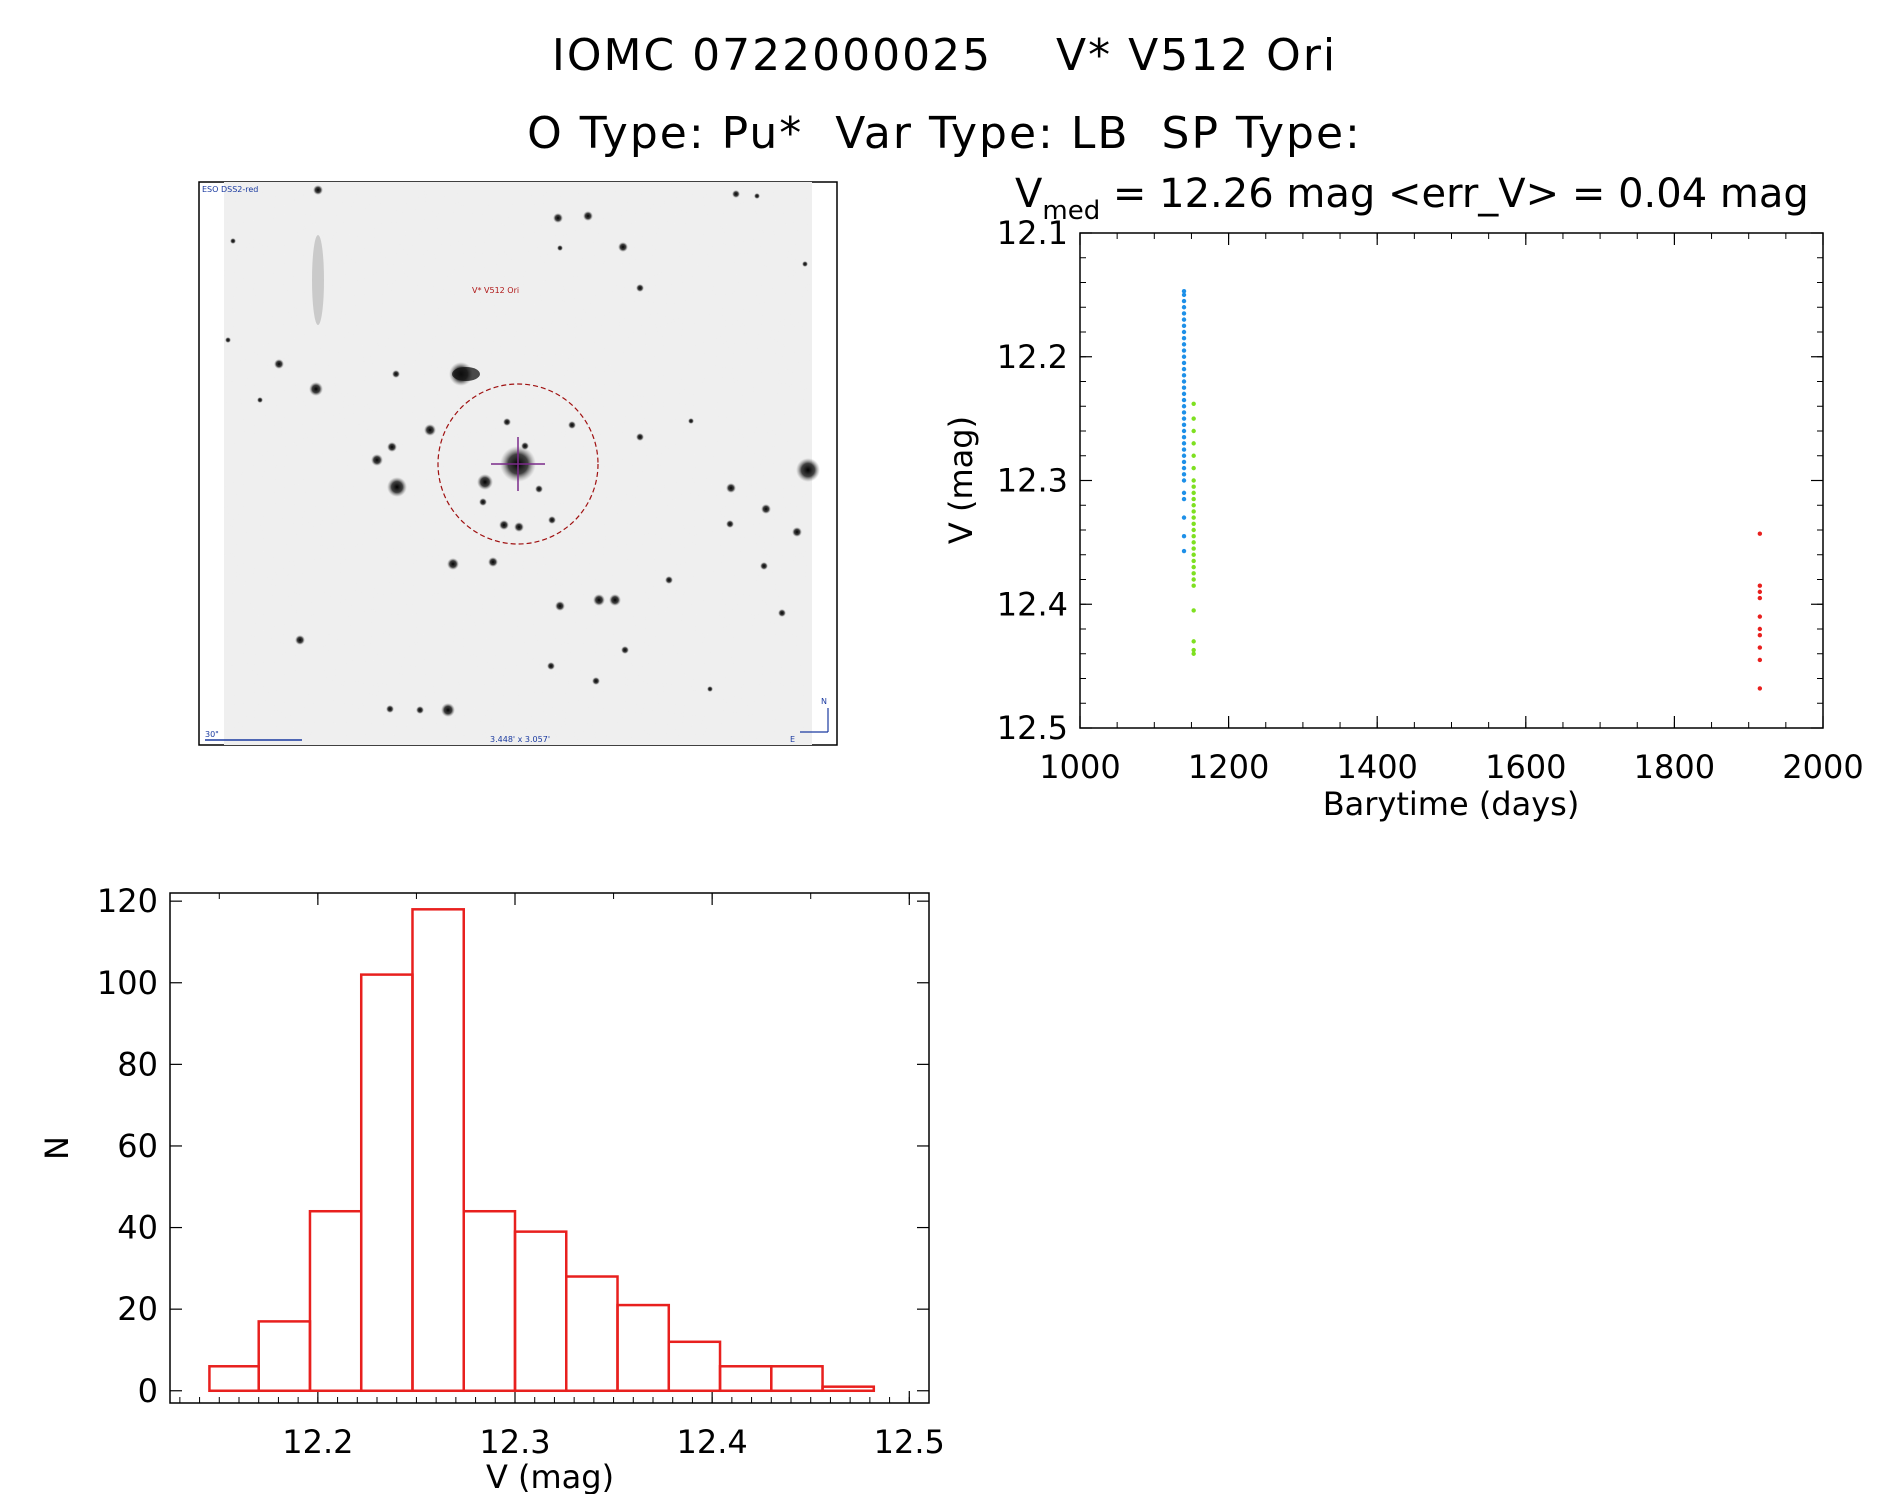 The height and width of the screenshot is (1494, 1889). I want to click on histogram-x-label: V (mag), so click(550, 1476).